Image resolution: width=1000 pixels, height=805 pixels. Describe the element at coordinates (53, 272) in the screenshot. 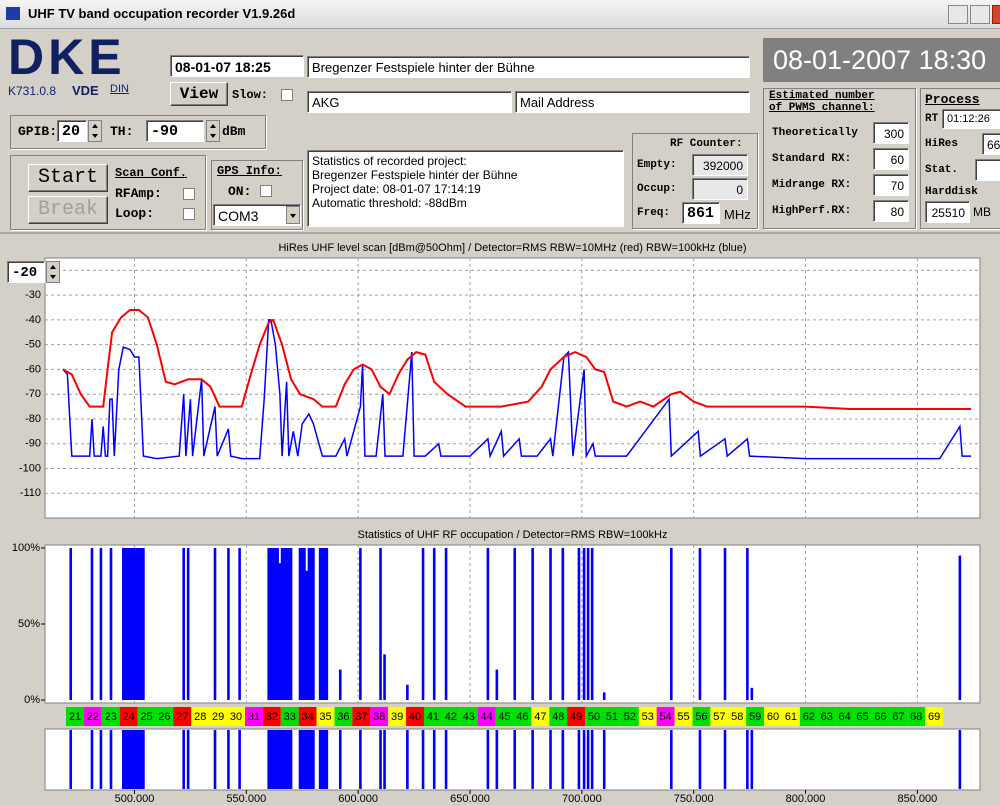

I see `ymax-spinner` at that location.